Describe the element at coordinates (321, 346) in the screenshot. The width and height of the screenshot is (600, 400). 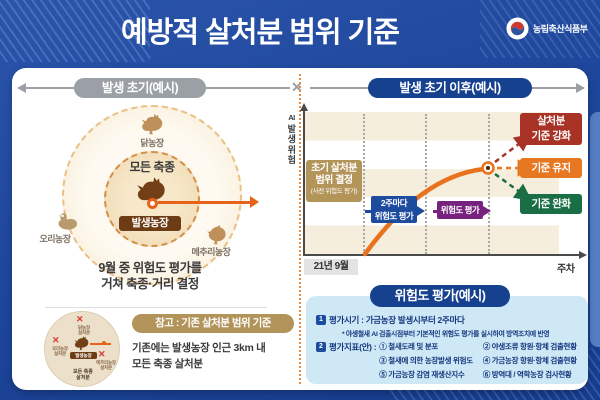
I see `badge-2-icon: 2` at that location.